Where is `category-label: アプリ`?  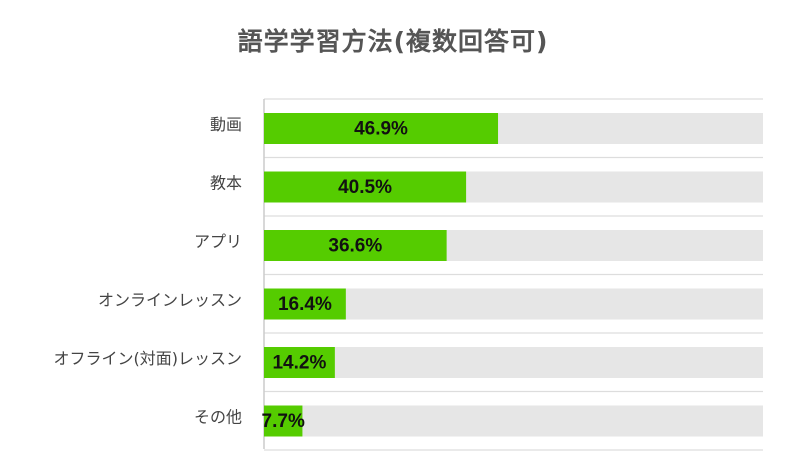 category-label: アプリ is located at coordinates (218, 241).